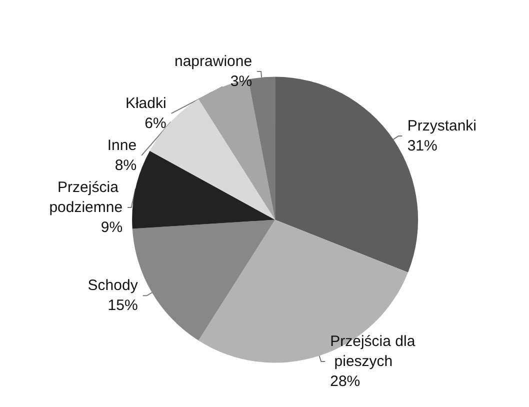 The image size is (529, 407). Describe the element at coordinates (125, 165) in the screenshot. I see `data-label: 8%` at that location.